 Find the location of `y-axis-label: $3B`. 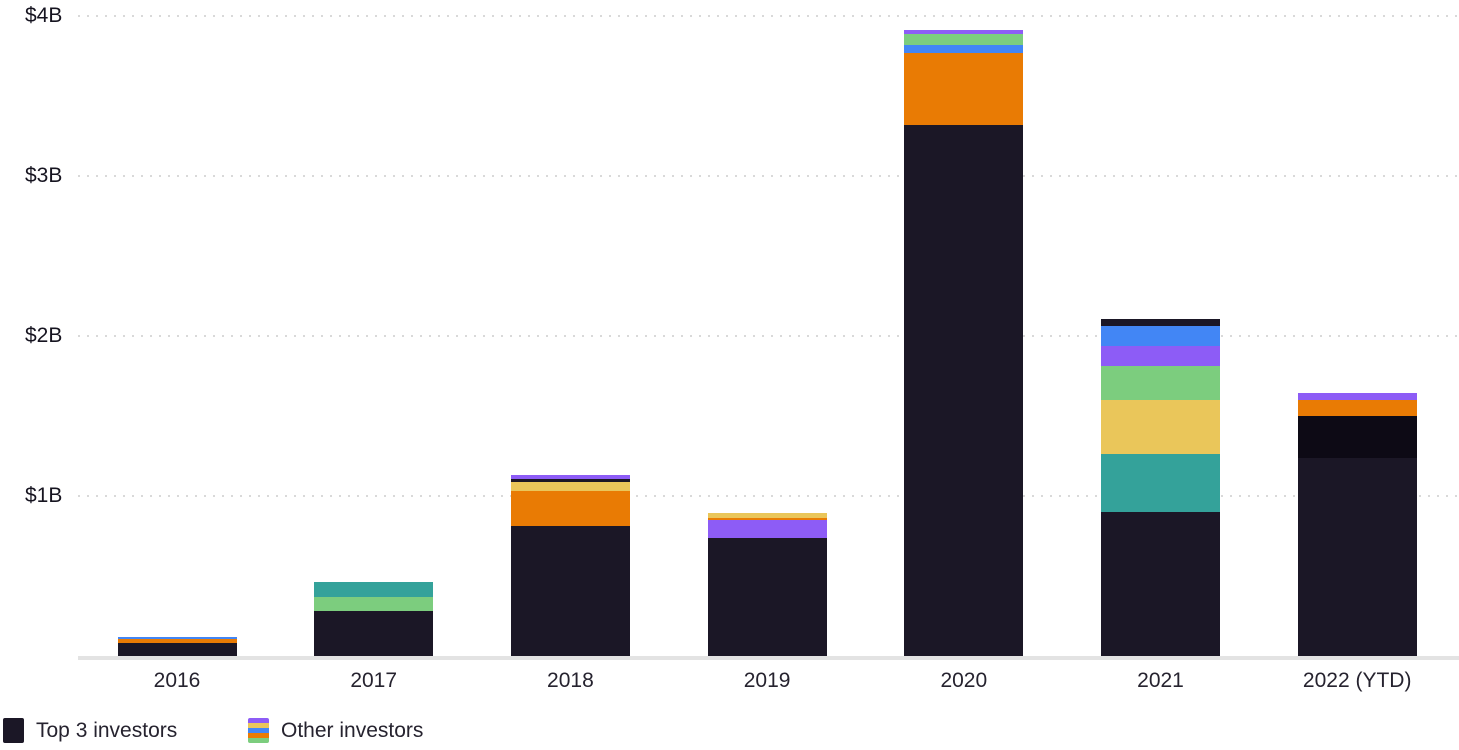

y-axis-label: $3B is located at coordinates (44, 175).